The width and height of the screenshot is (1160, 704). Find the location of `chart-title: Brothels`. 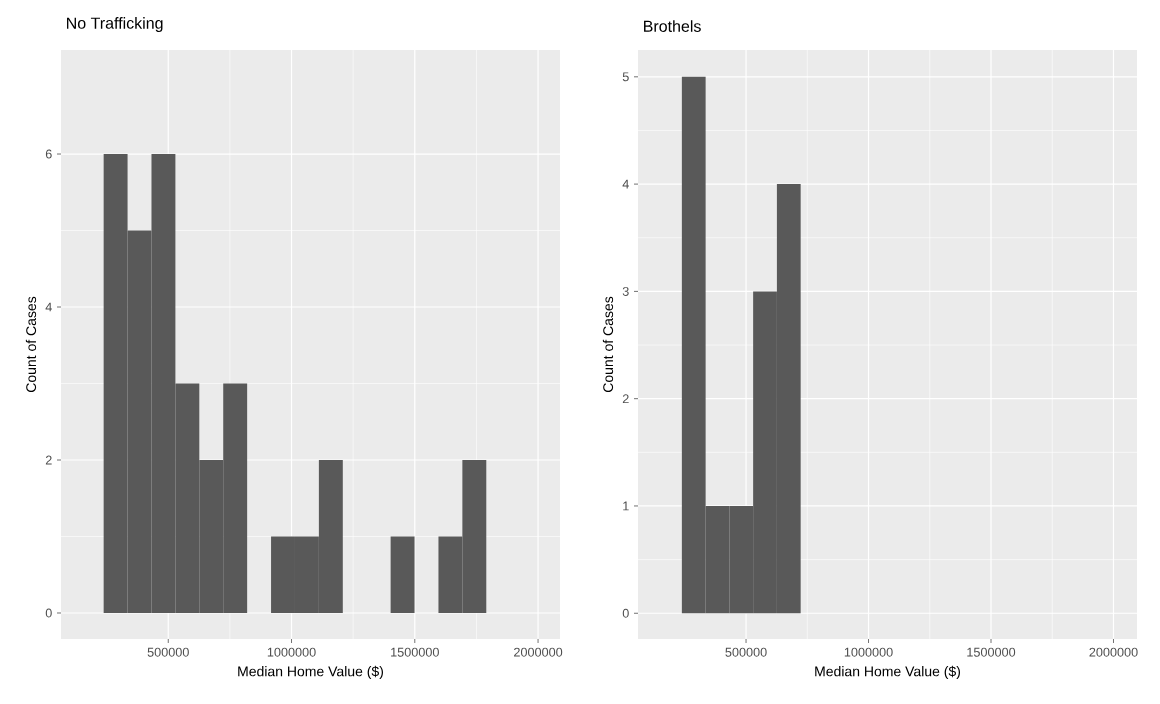

chart-title: Brothels is located at coordinates (672, 26).